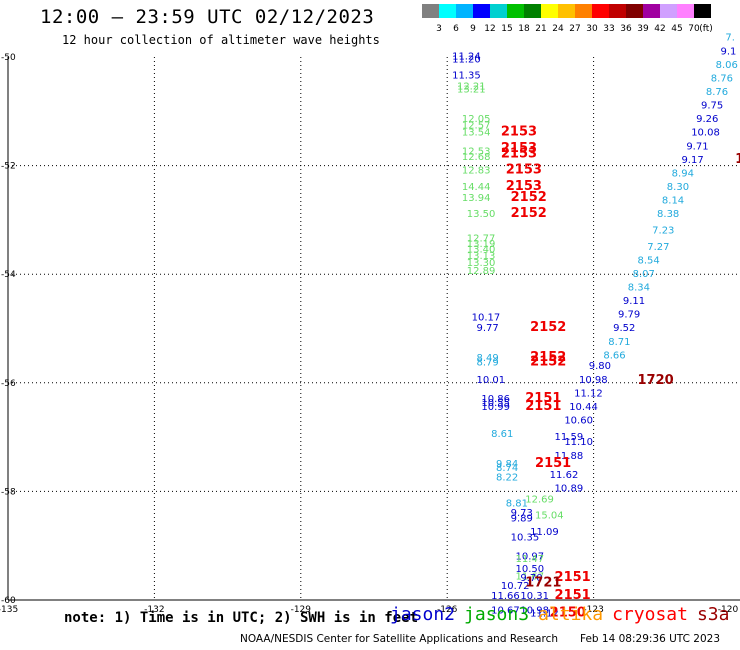 The width and height of the screenshot is (740, 650). Describe the element at coordinates (487, 358) in the screenshot. I see `data-label: 8.49` at that location.